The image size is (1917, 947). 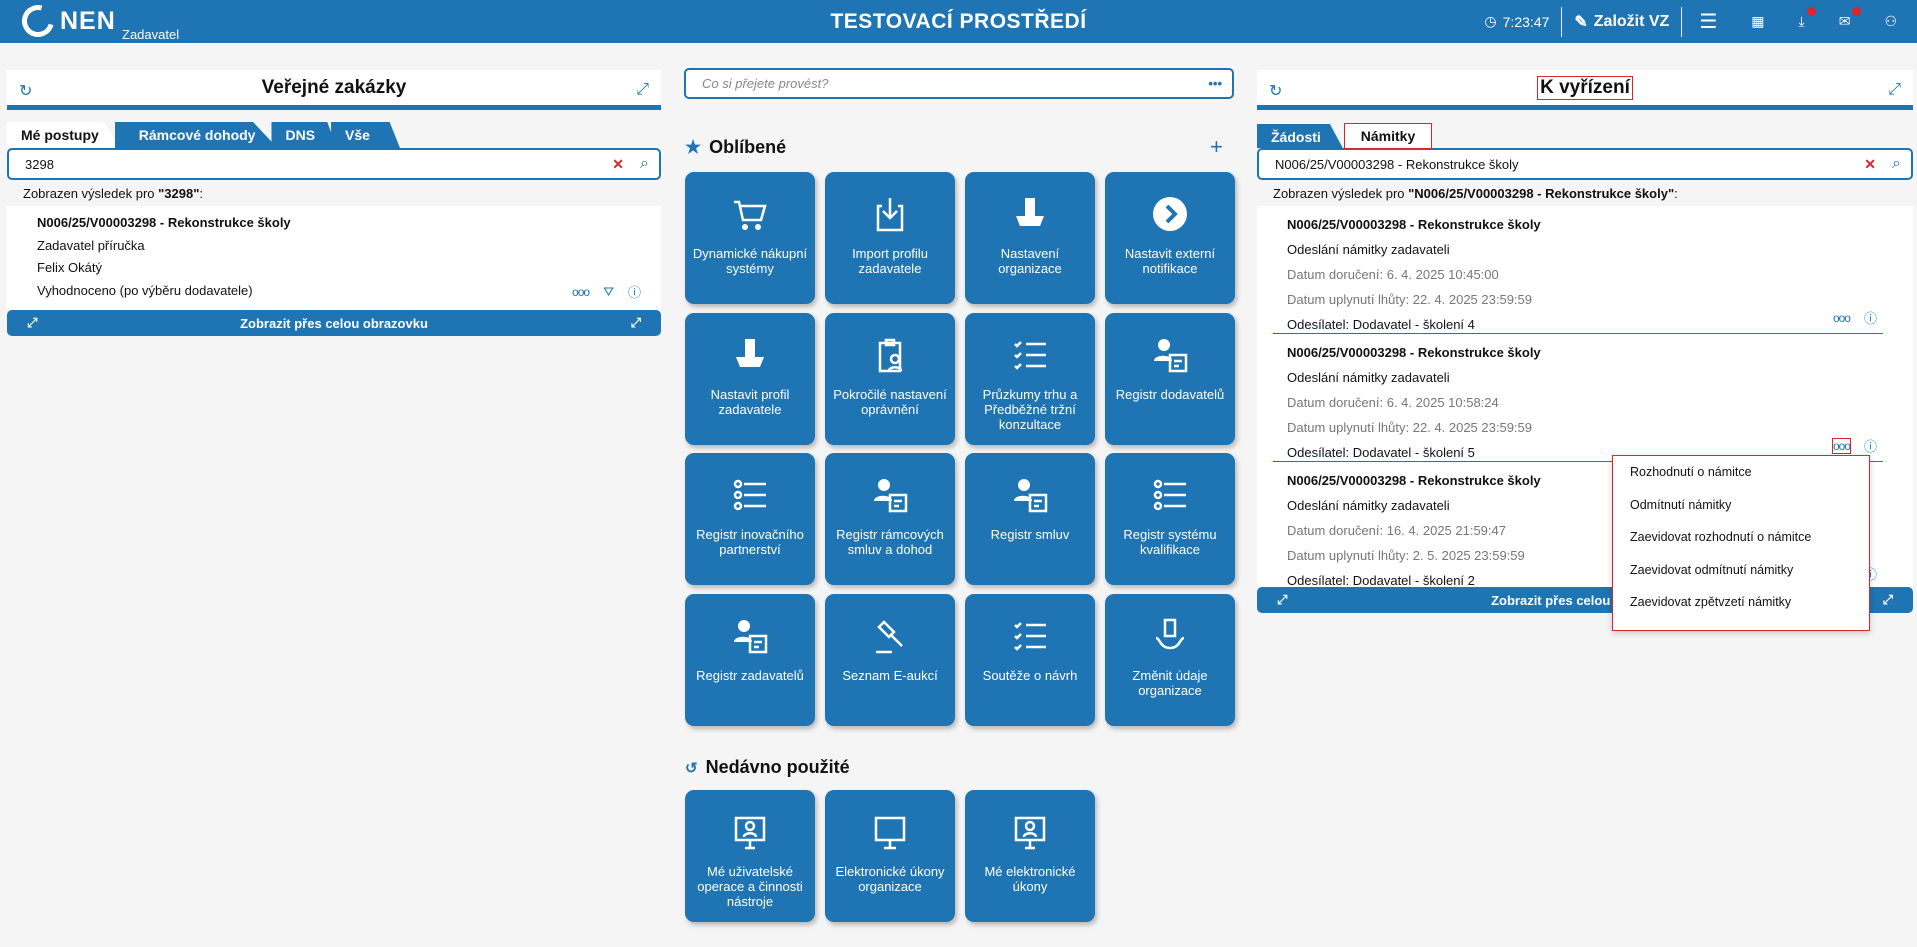 What do you see at coordinates (959, 83) in the screenshot?
I see `command-search-input: Co si přejete provést? •••` at bounding box center [959, 83].